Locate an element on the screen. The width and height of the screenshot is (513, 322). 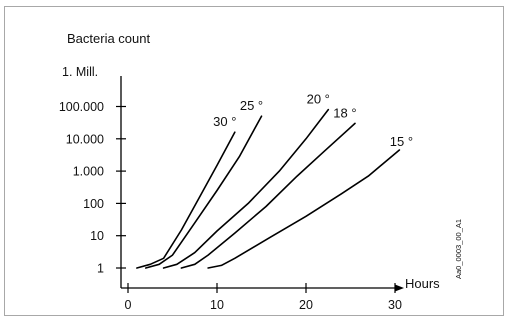
x-ticks: 0 10 20 30 is located at coordinates (263, 297).